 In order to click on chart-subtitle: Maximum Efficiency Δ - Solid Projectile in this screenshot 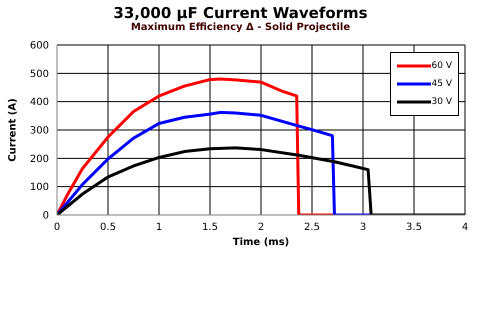, I will do `click(241, 27)`.